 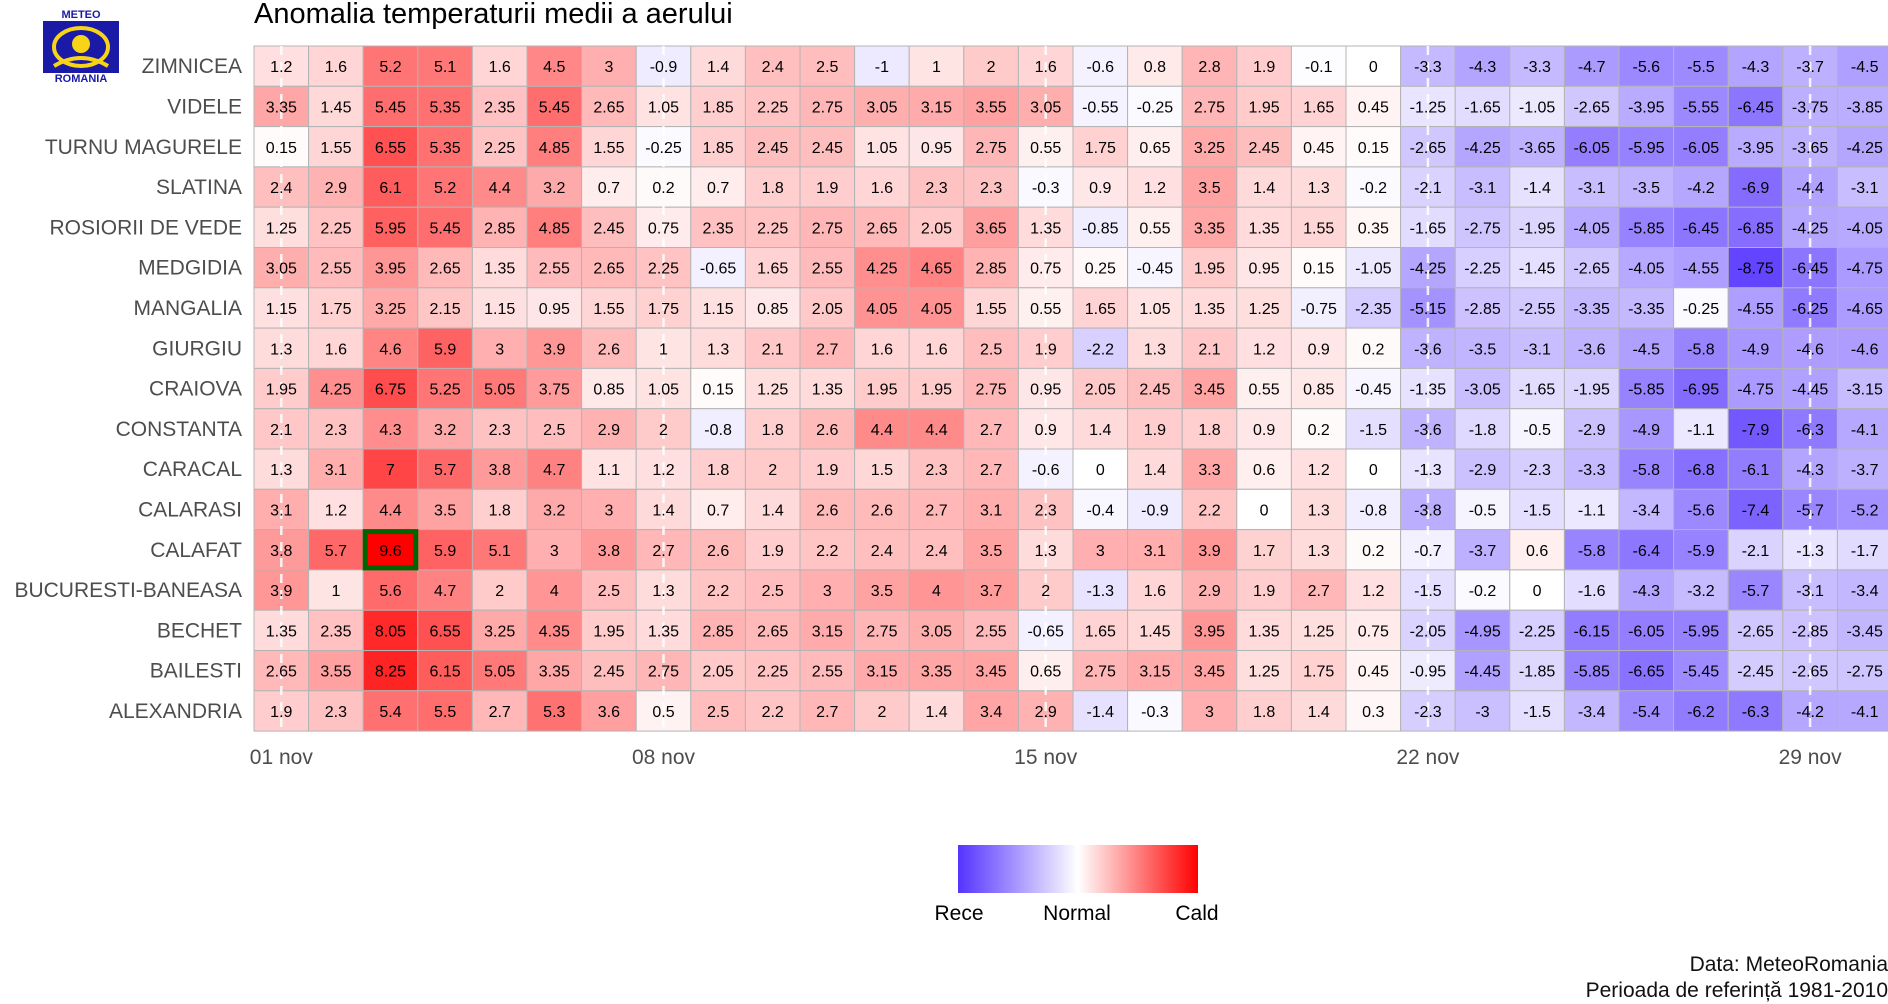 I want to click on logo-top-text: METEO, so click(x=81, y=15).